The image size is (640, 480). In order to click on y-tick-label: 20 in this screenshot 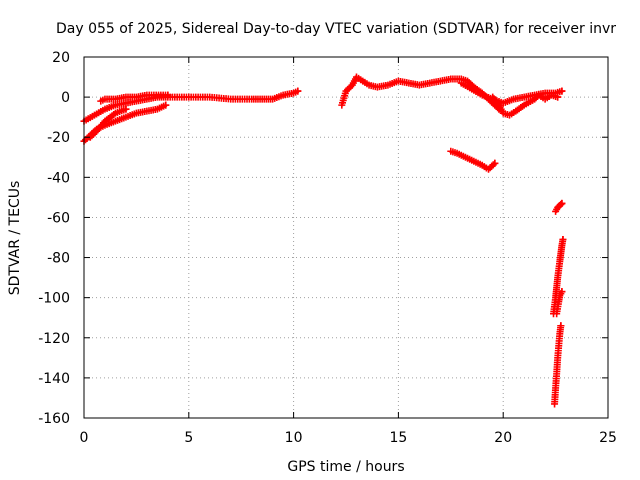, I will do `click(61, 58)`.